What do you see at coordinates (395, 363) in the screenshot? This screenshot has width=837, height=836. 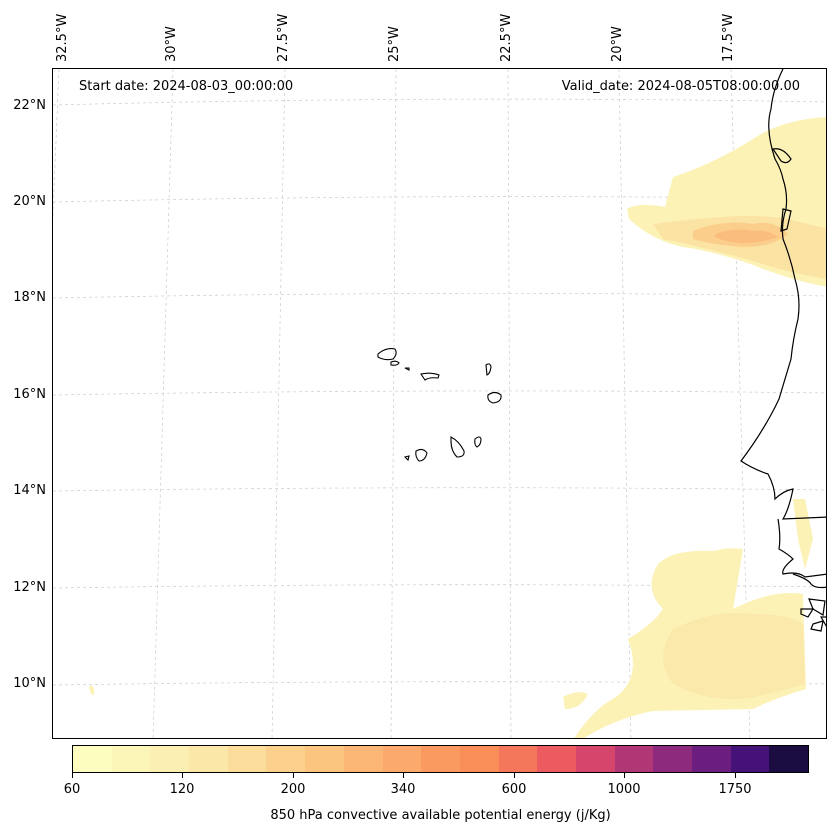 I see `island-sao-vicente` at bounding box center [395, 363].